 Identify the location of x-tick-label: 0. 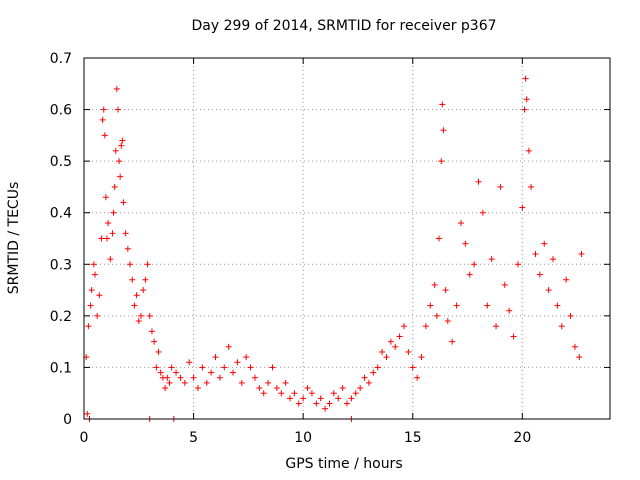
(84, 438).